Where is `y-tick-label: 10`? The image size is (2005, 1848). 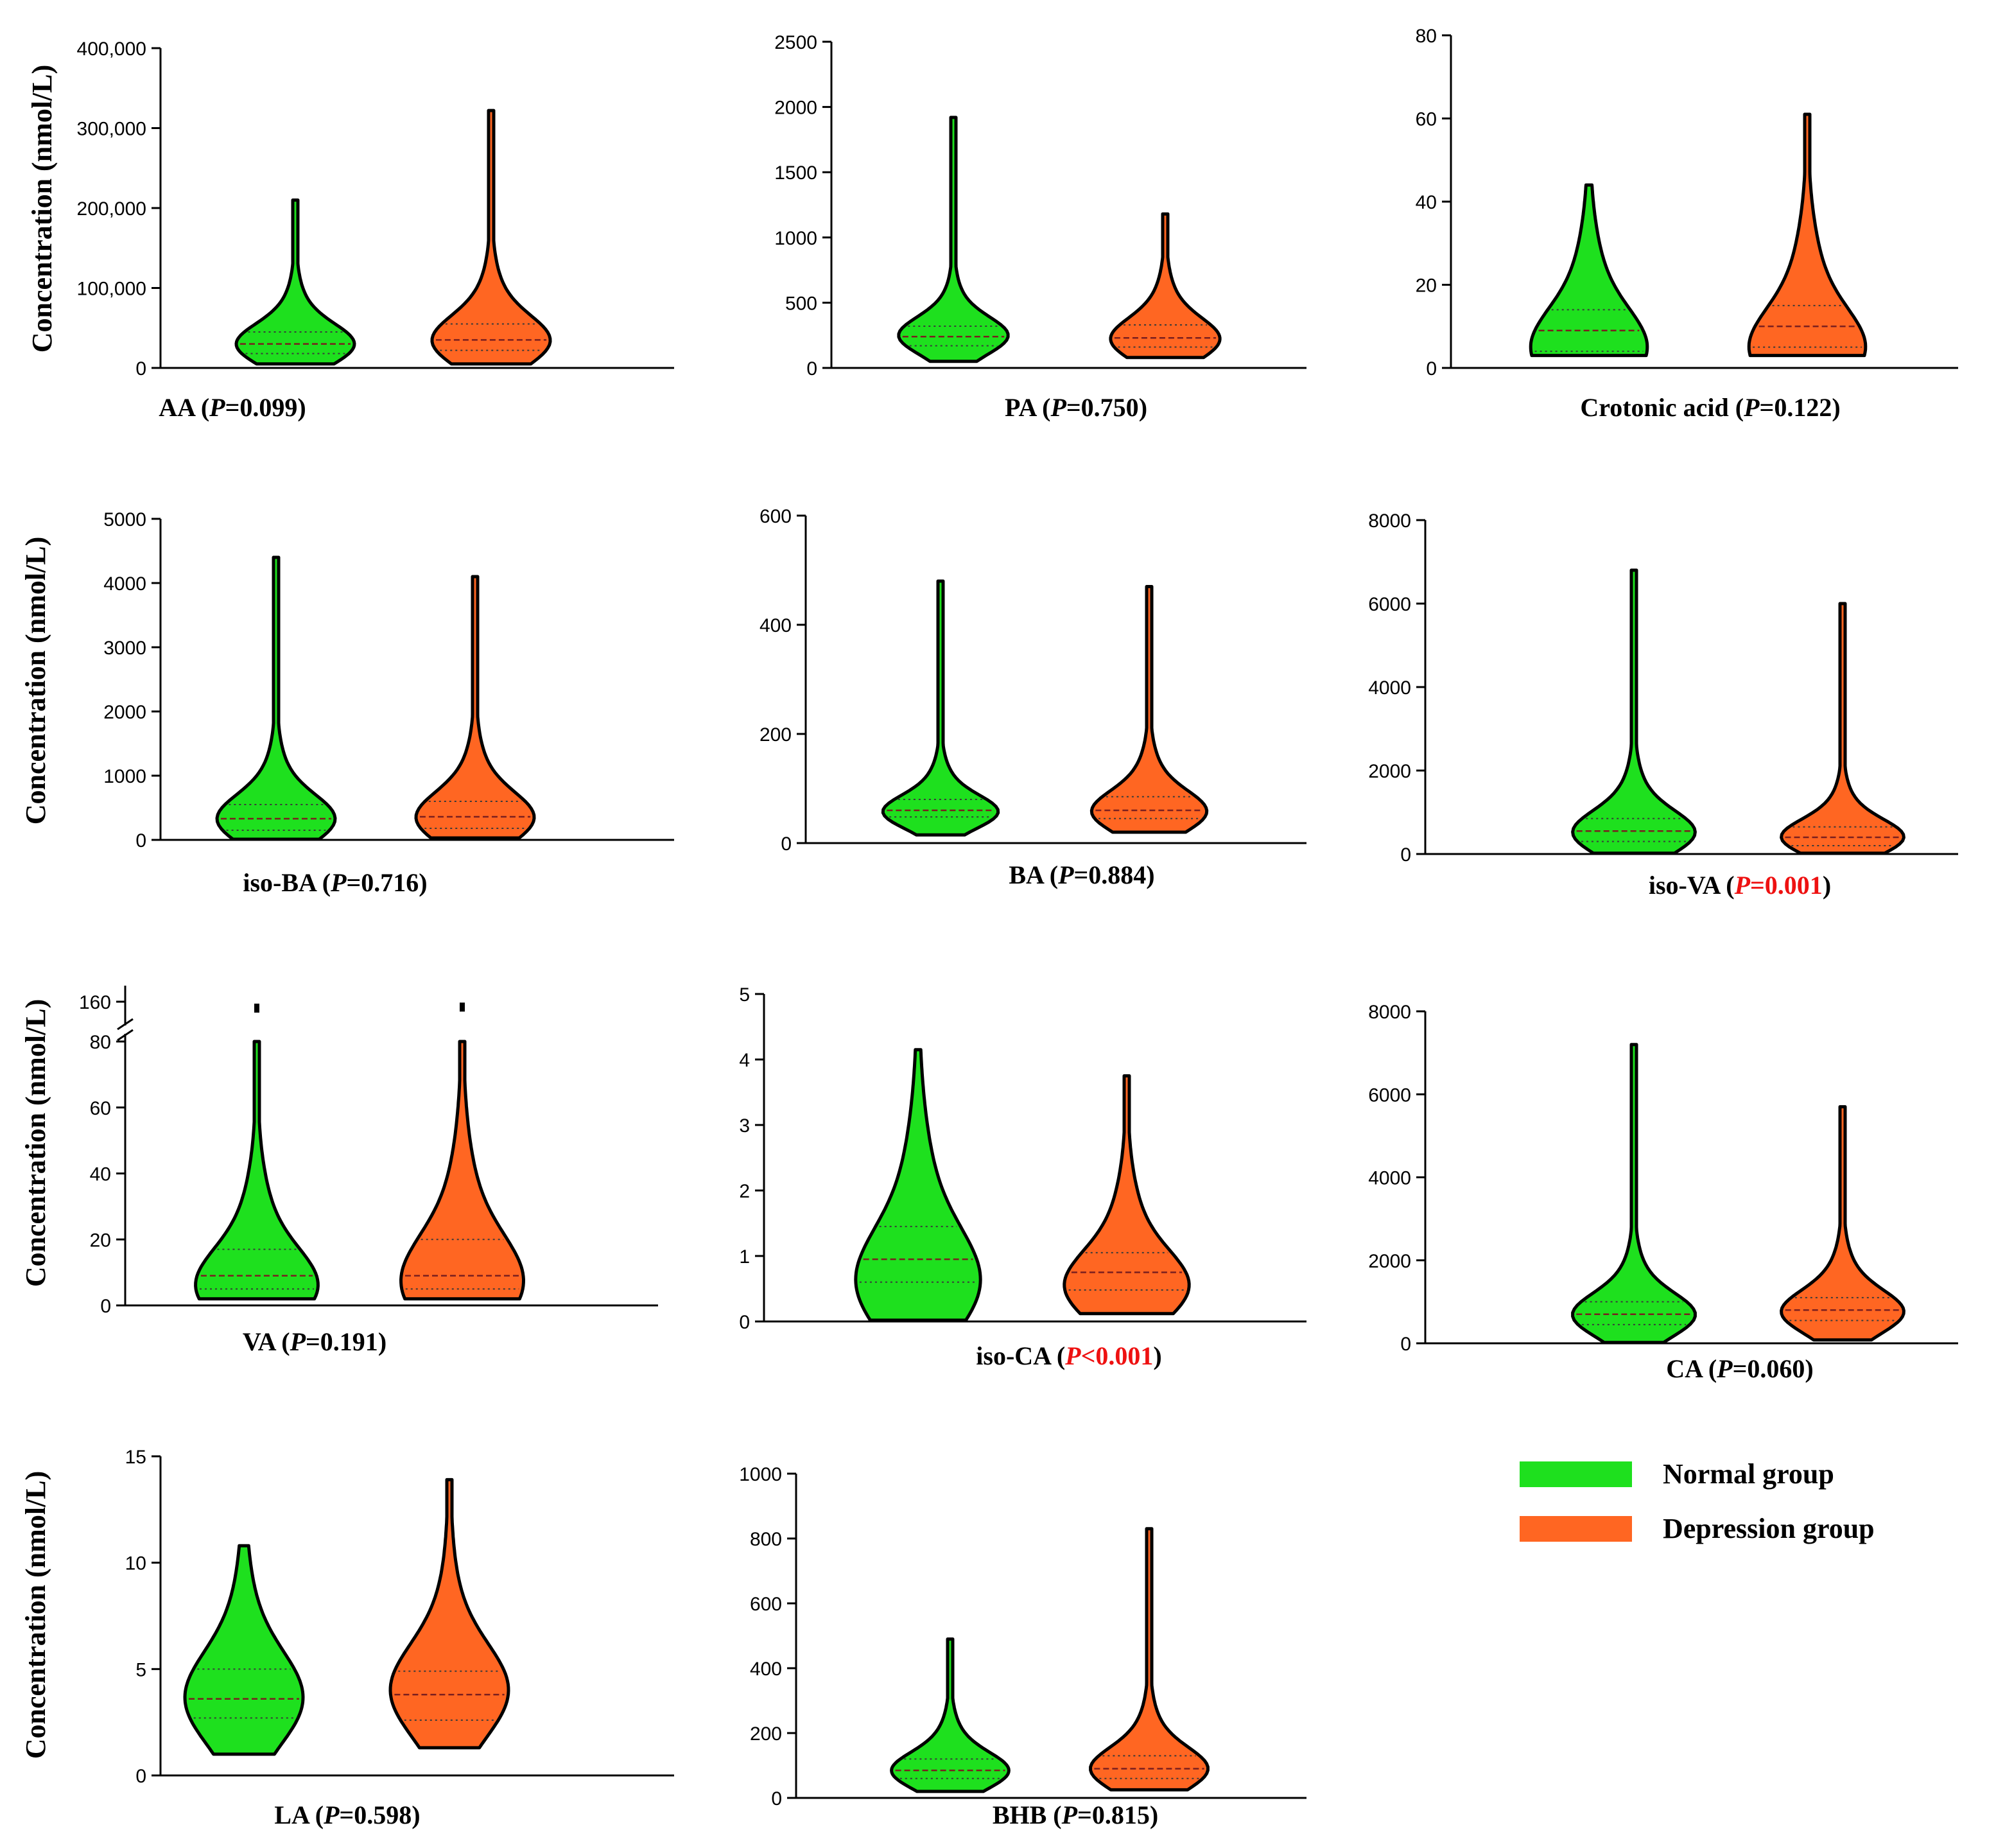
y-tick-label: 10 is located at coordinates (135, 1563).